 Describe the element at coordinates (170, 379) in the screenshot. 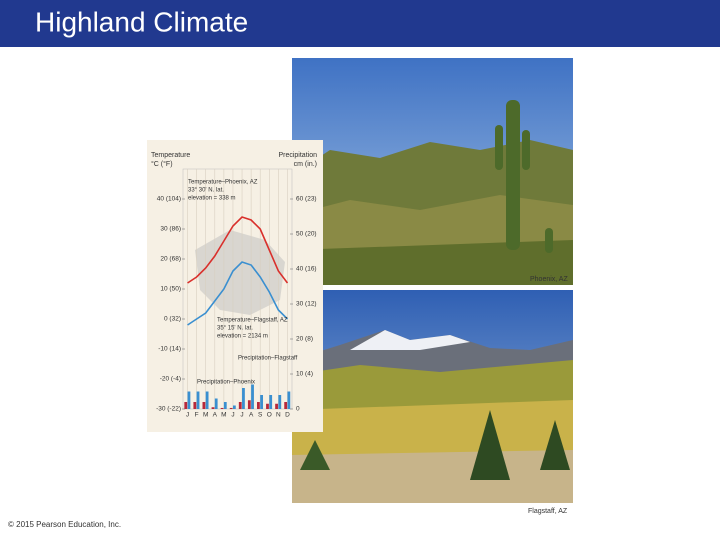

I see `y-tick-label: -20 (-4)` at that location.